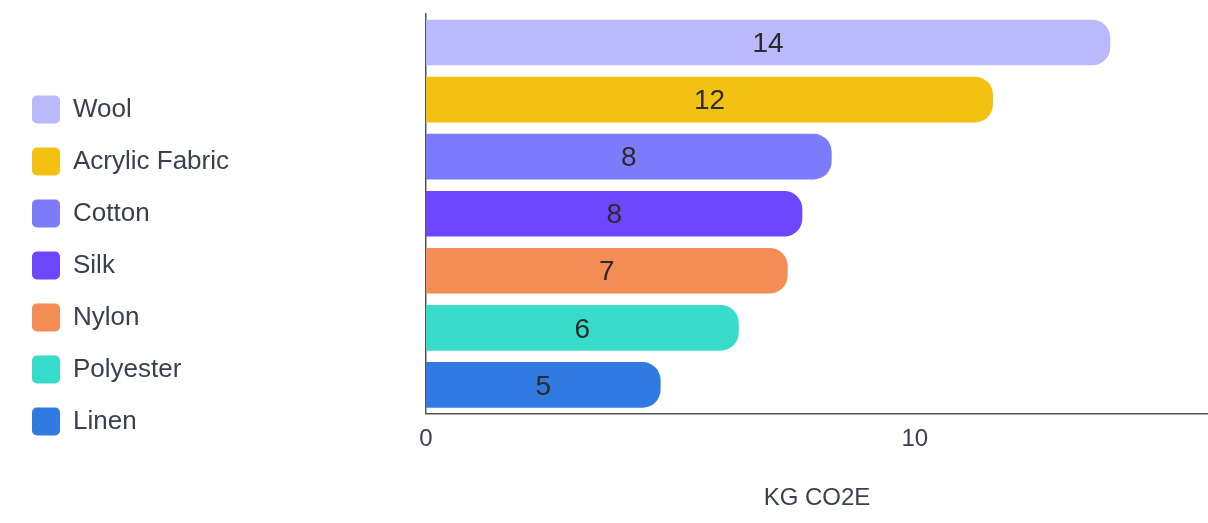 This screenshot has height=523, width=1208. Describe the element at coordinates (105, 419) in the screenshot. I see `legend-label: Linen` at that location.